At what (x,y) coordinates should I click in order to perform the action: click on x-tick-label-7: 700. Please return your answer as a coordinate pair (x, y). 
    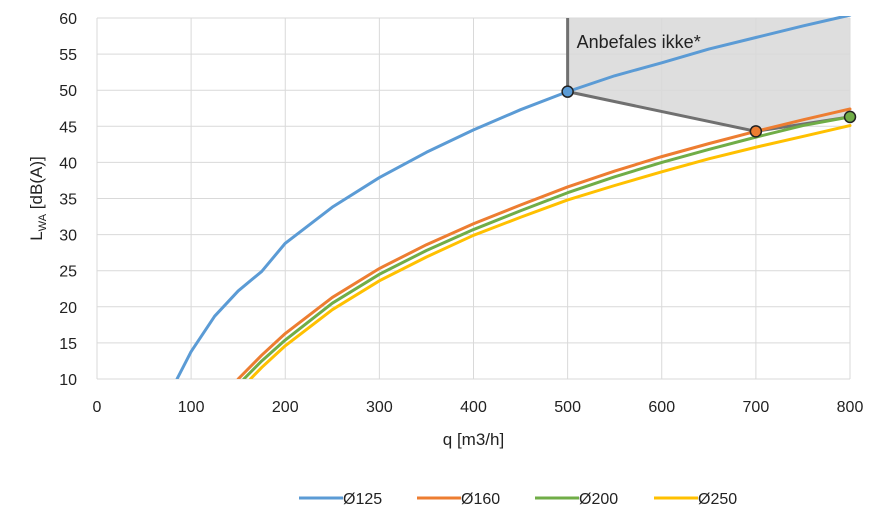
    Looking at the image, I should click on (756, 407).